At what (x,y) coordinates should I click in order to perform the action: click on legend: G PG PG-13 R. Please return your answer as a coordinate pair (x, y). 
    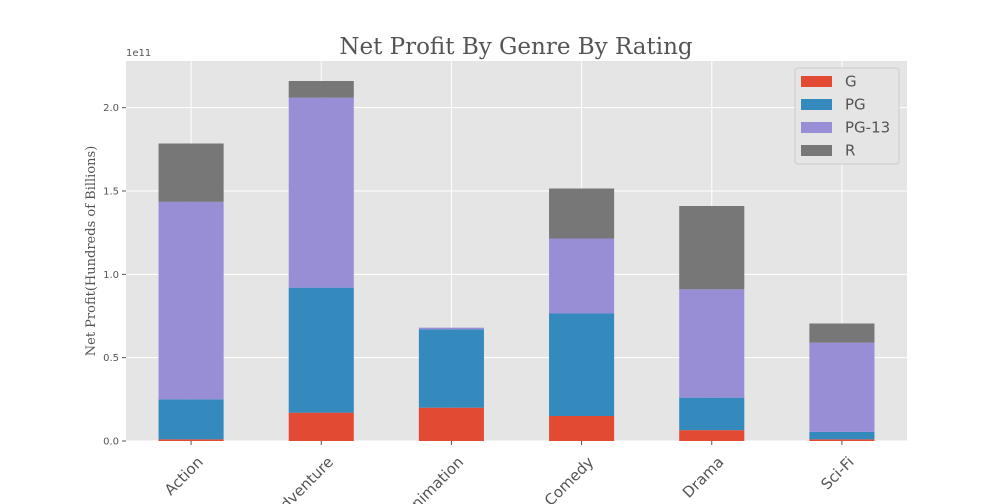
    Looking at the image, I should click on (847, 116).